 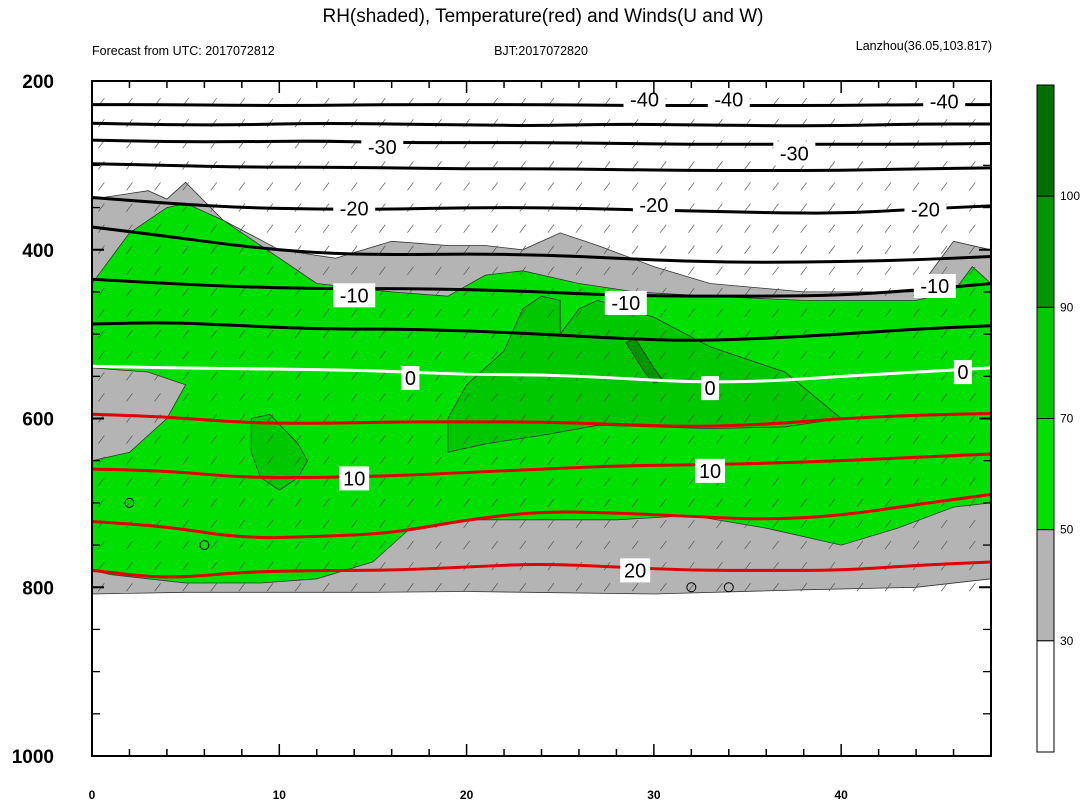 I want to click on contour-label-1: -40, so click(x=728, y=101).